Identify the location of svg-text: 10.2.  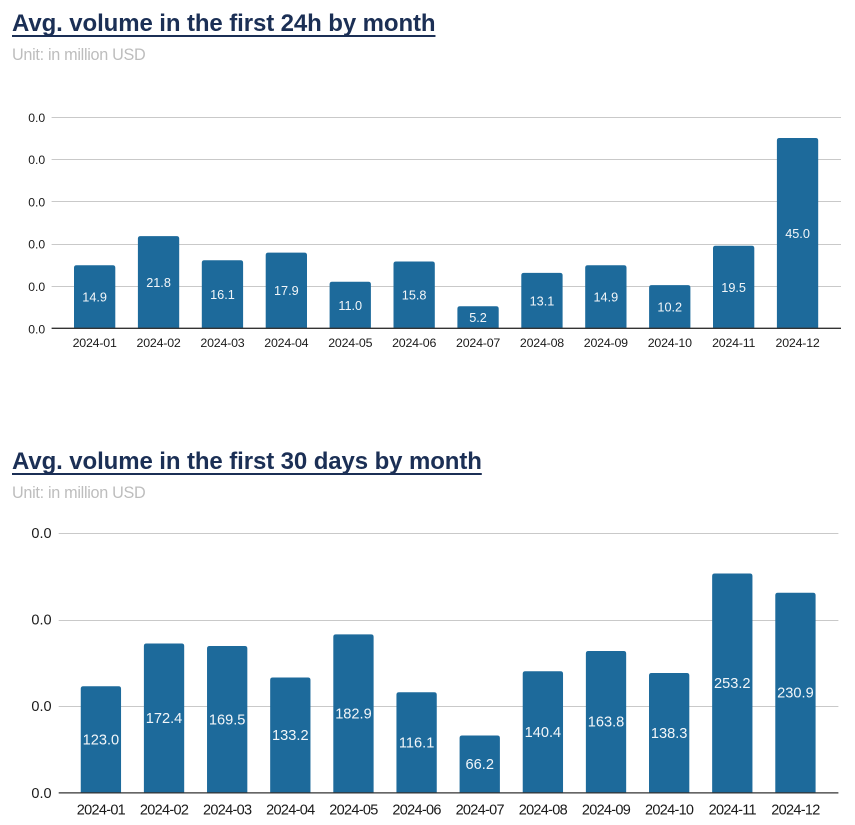
(669, 308).